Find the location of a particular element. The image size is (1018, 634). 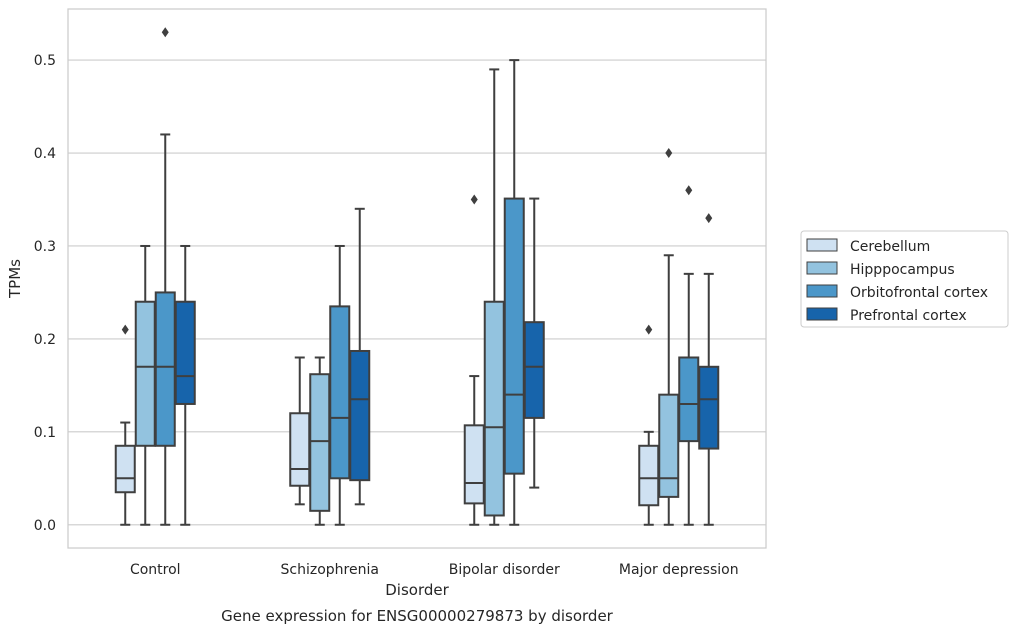

y-tick-labels: 0.0 0.1 0.2 0.3 0.4 0.5 is located at coordinates (45, 293).